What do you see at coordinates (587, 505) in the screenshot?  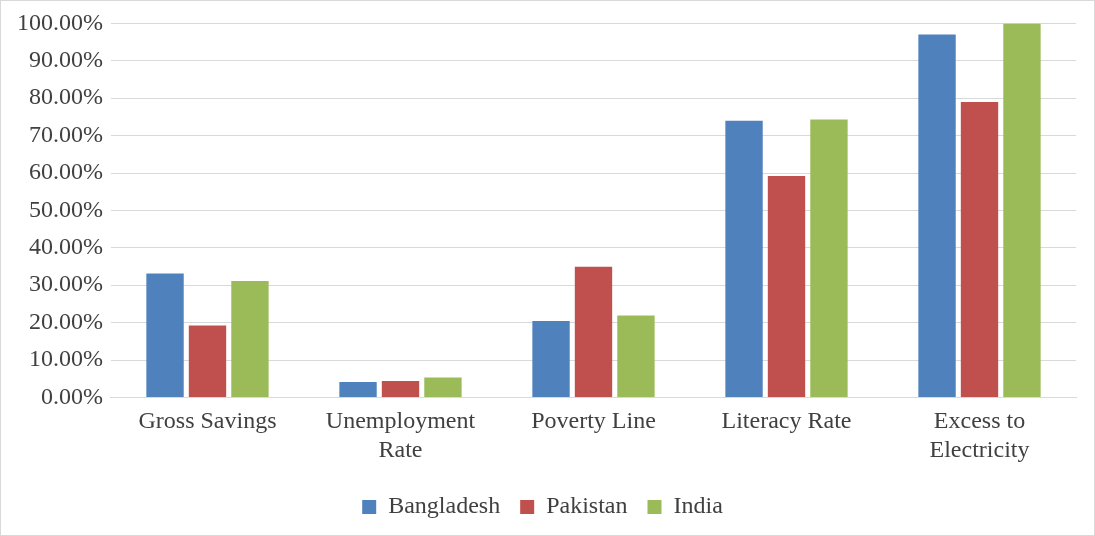 I see `legend-label: Pakistan` at bounding box center [587, 505].